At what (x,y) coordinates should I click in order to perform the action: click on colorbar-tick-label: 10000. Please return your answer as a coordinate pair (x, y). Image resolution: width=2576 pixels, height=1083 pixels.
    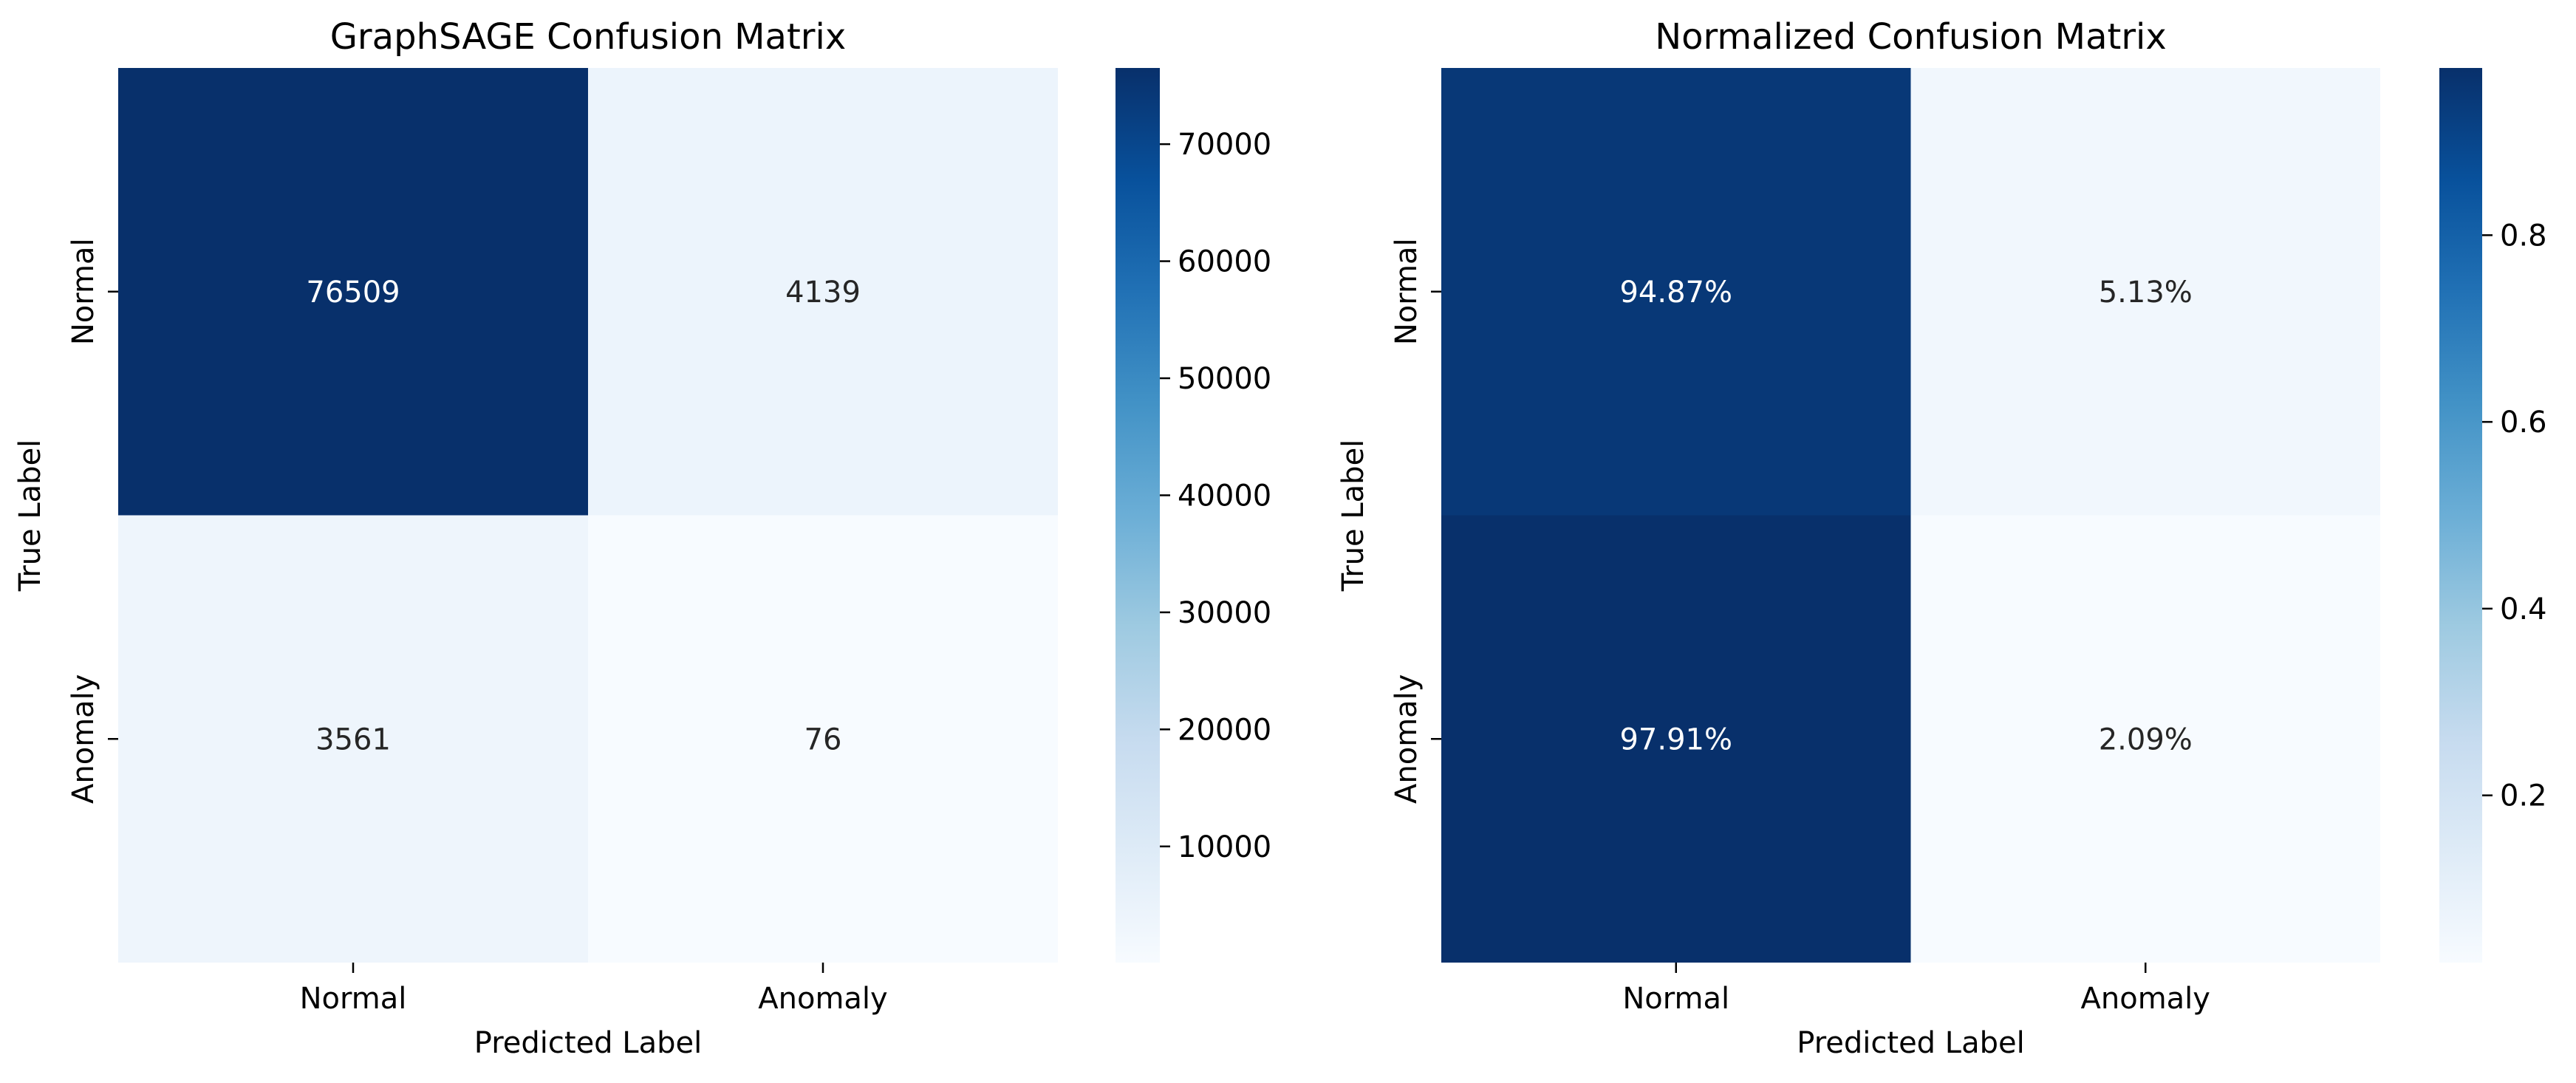
    Looking at the image, I should click on (1224, 847).